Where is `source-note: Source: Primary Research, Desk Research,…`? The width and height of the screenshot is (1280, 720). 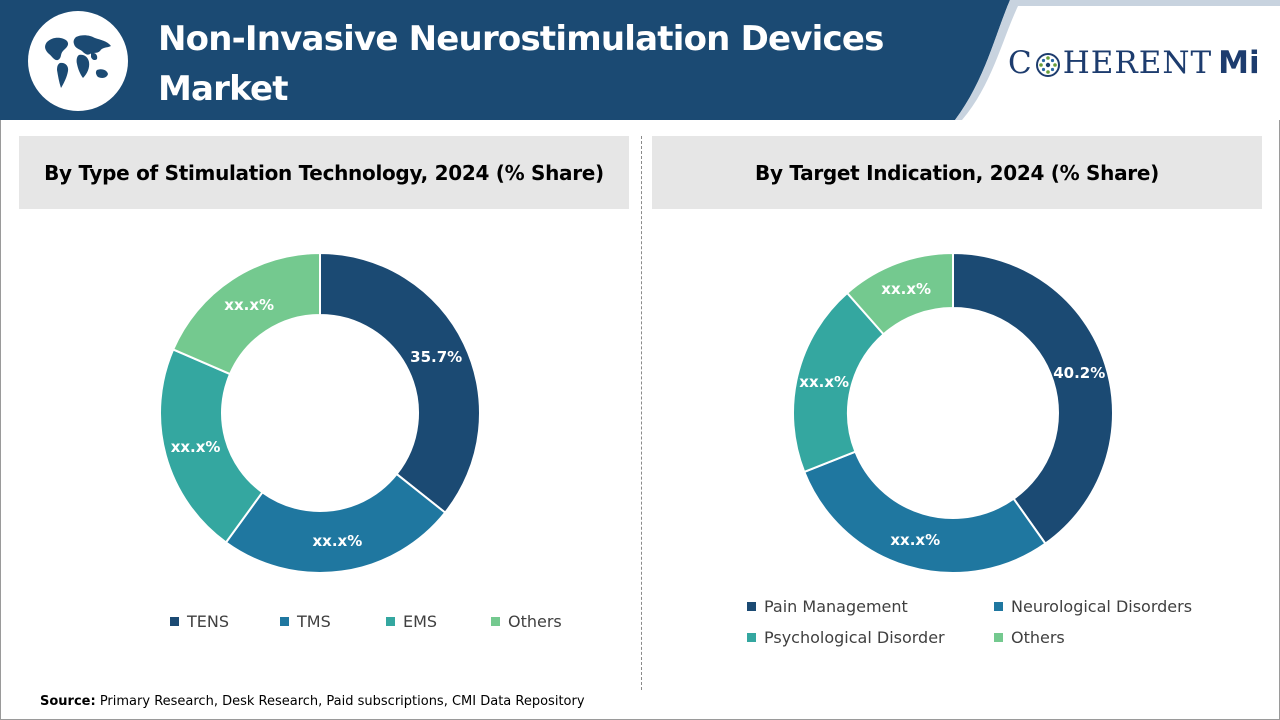 source-note: Source: Primary Research, Desk Research,… is located at coordinates (312, 701).